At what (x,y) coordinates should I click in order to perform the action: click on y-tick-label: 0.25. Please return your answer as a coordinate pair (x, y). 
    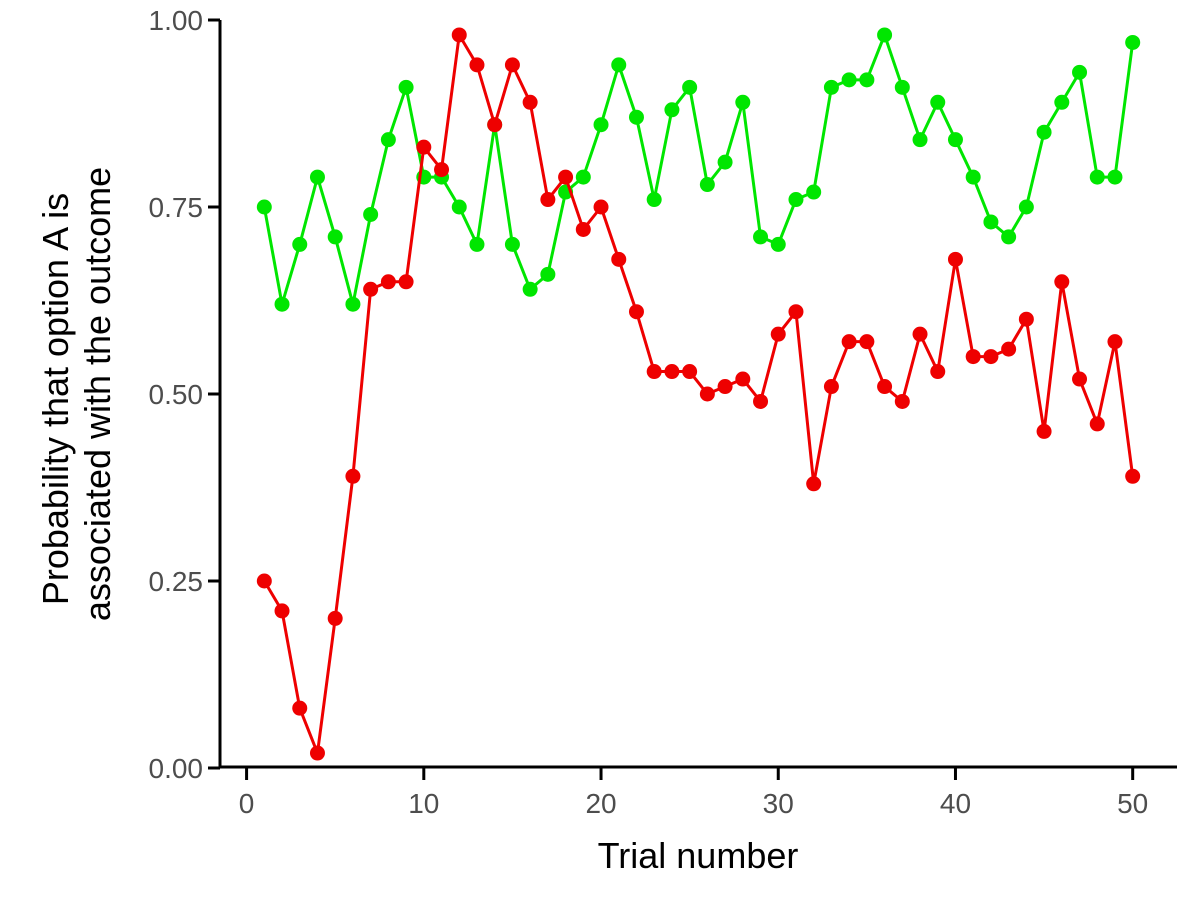
    Looking at the image, I should click on (176, 581).